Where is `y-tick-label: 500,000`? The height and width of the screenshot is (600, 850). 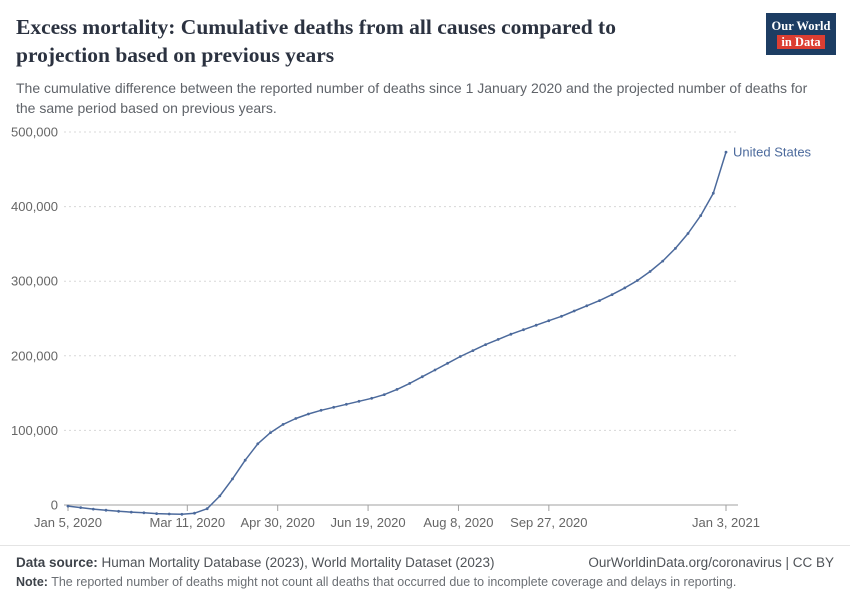 y-tick-label: 500,000 is located at coordinates (34, 132).